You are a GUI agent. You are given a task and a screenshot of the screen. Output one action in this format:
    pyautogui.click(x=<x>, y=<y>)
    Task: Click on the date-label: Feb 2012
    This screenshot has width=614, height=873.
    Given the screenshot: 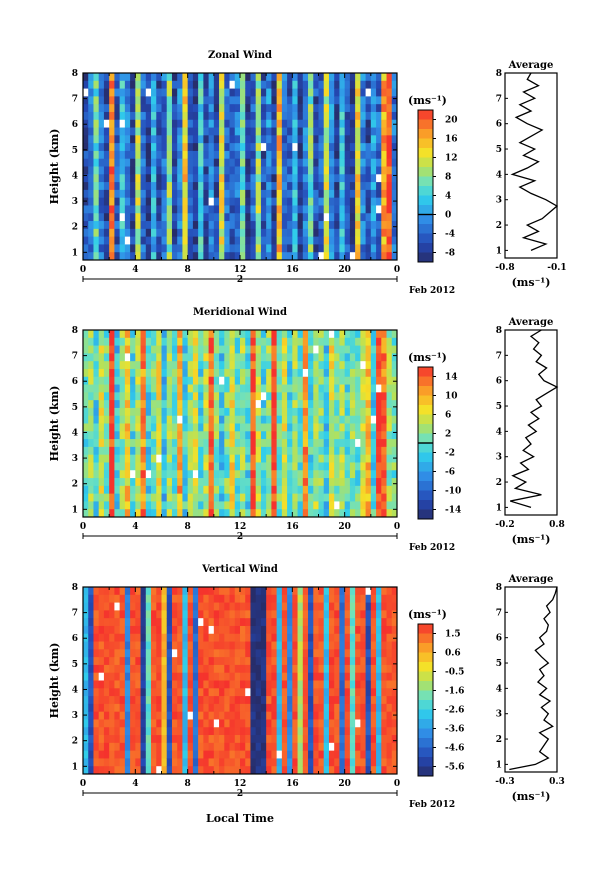 What is the action you would take?
    pyautogui.click(x=432, y=291)
    